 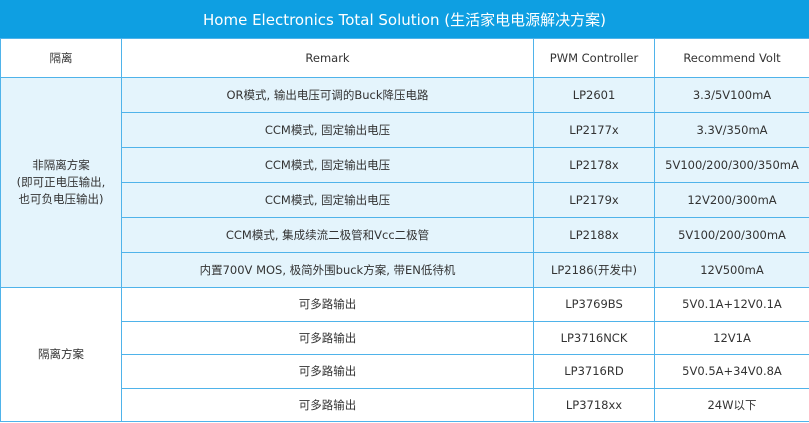 What do you see at coordinates (327, 270) in the screenshot?
I see `remark-cell: 内置700V MOS, 极简外围buck方案, 带EN低待机` at bounding box center [327, 270].